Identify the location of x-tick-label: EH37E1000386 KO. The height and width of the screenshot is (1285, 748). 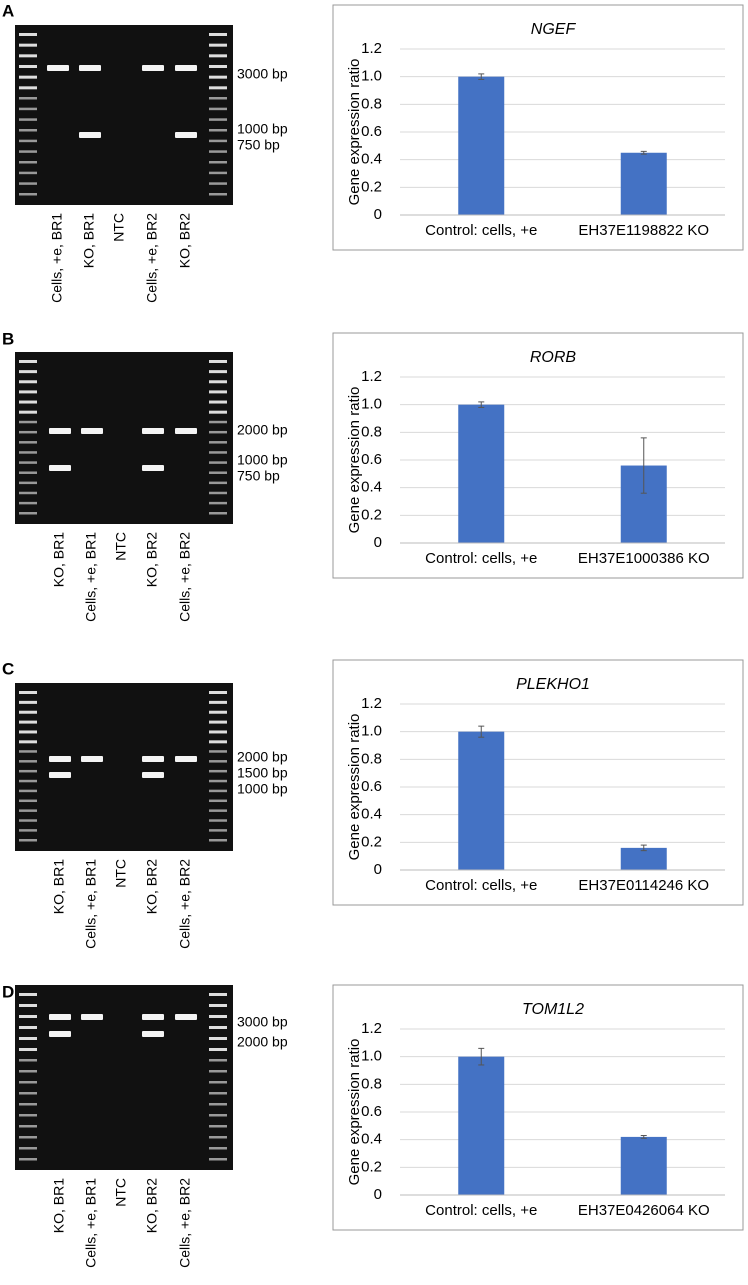
(644, 558).